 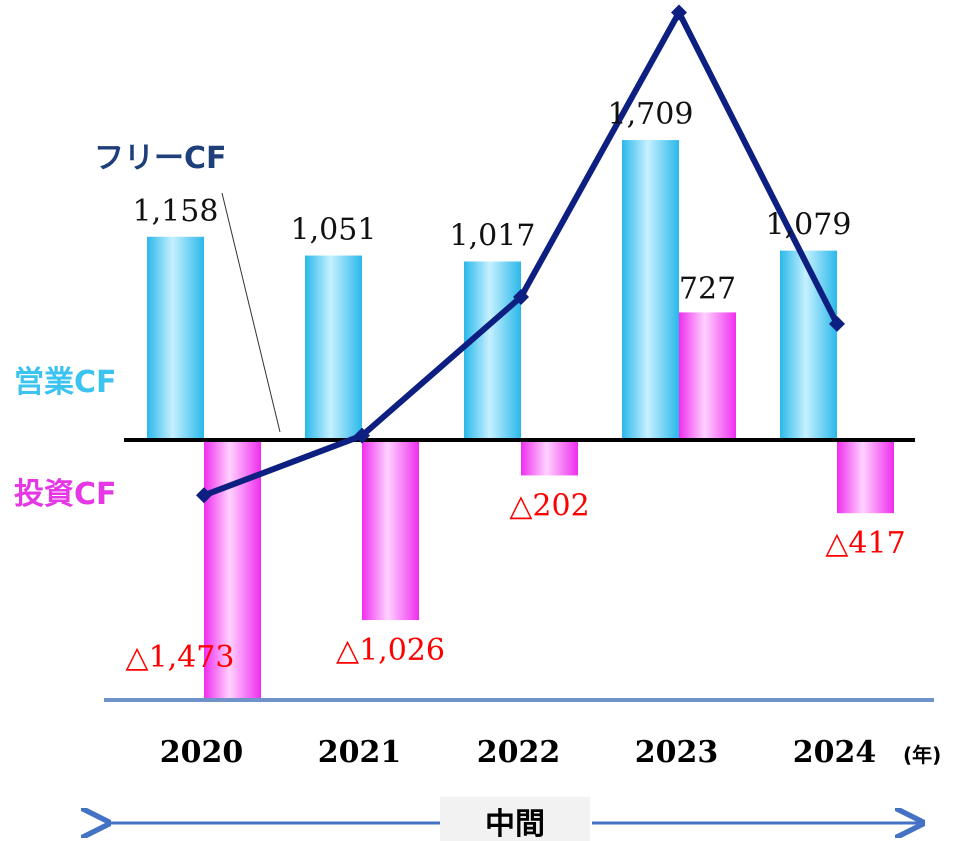 I want to click on operating-cf-bar-2022, so click(x=492, y=350).